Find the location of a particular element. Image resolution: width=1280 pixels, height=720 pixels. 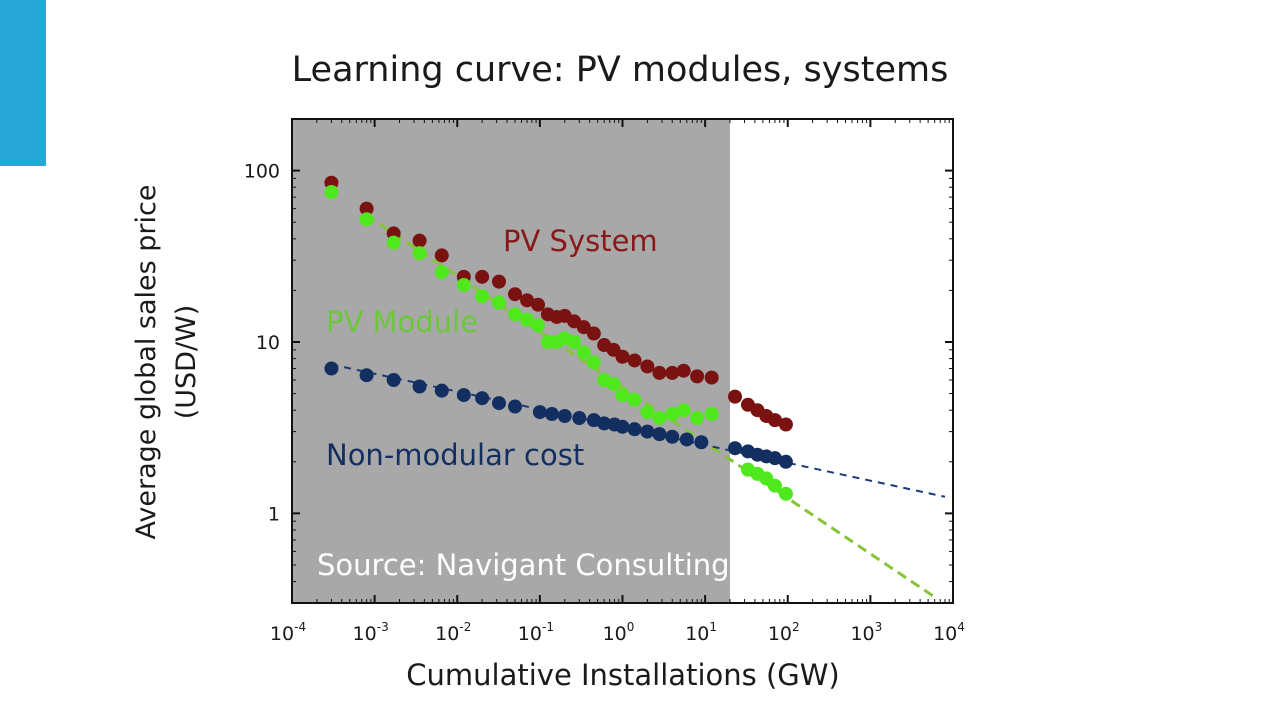

y-axis-title: Average global sales price is located at coordinates (146, 362).